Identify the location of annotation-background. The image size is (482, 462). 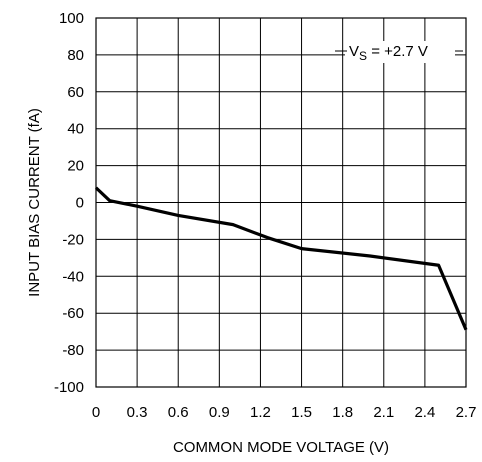
(400, 52).